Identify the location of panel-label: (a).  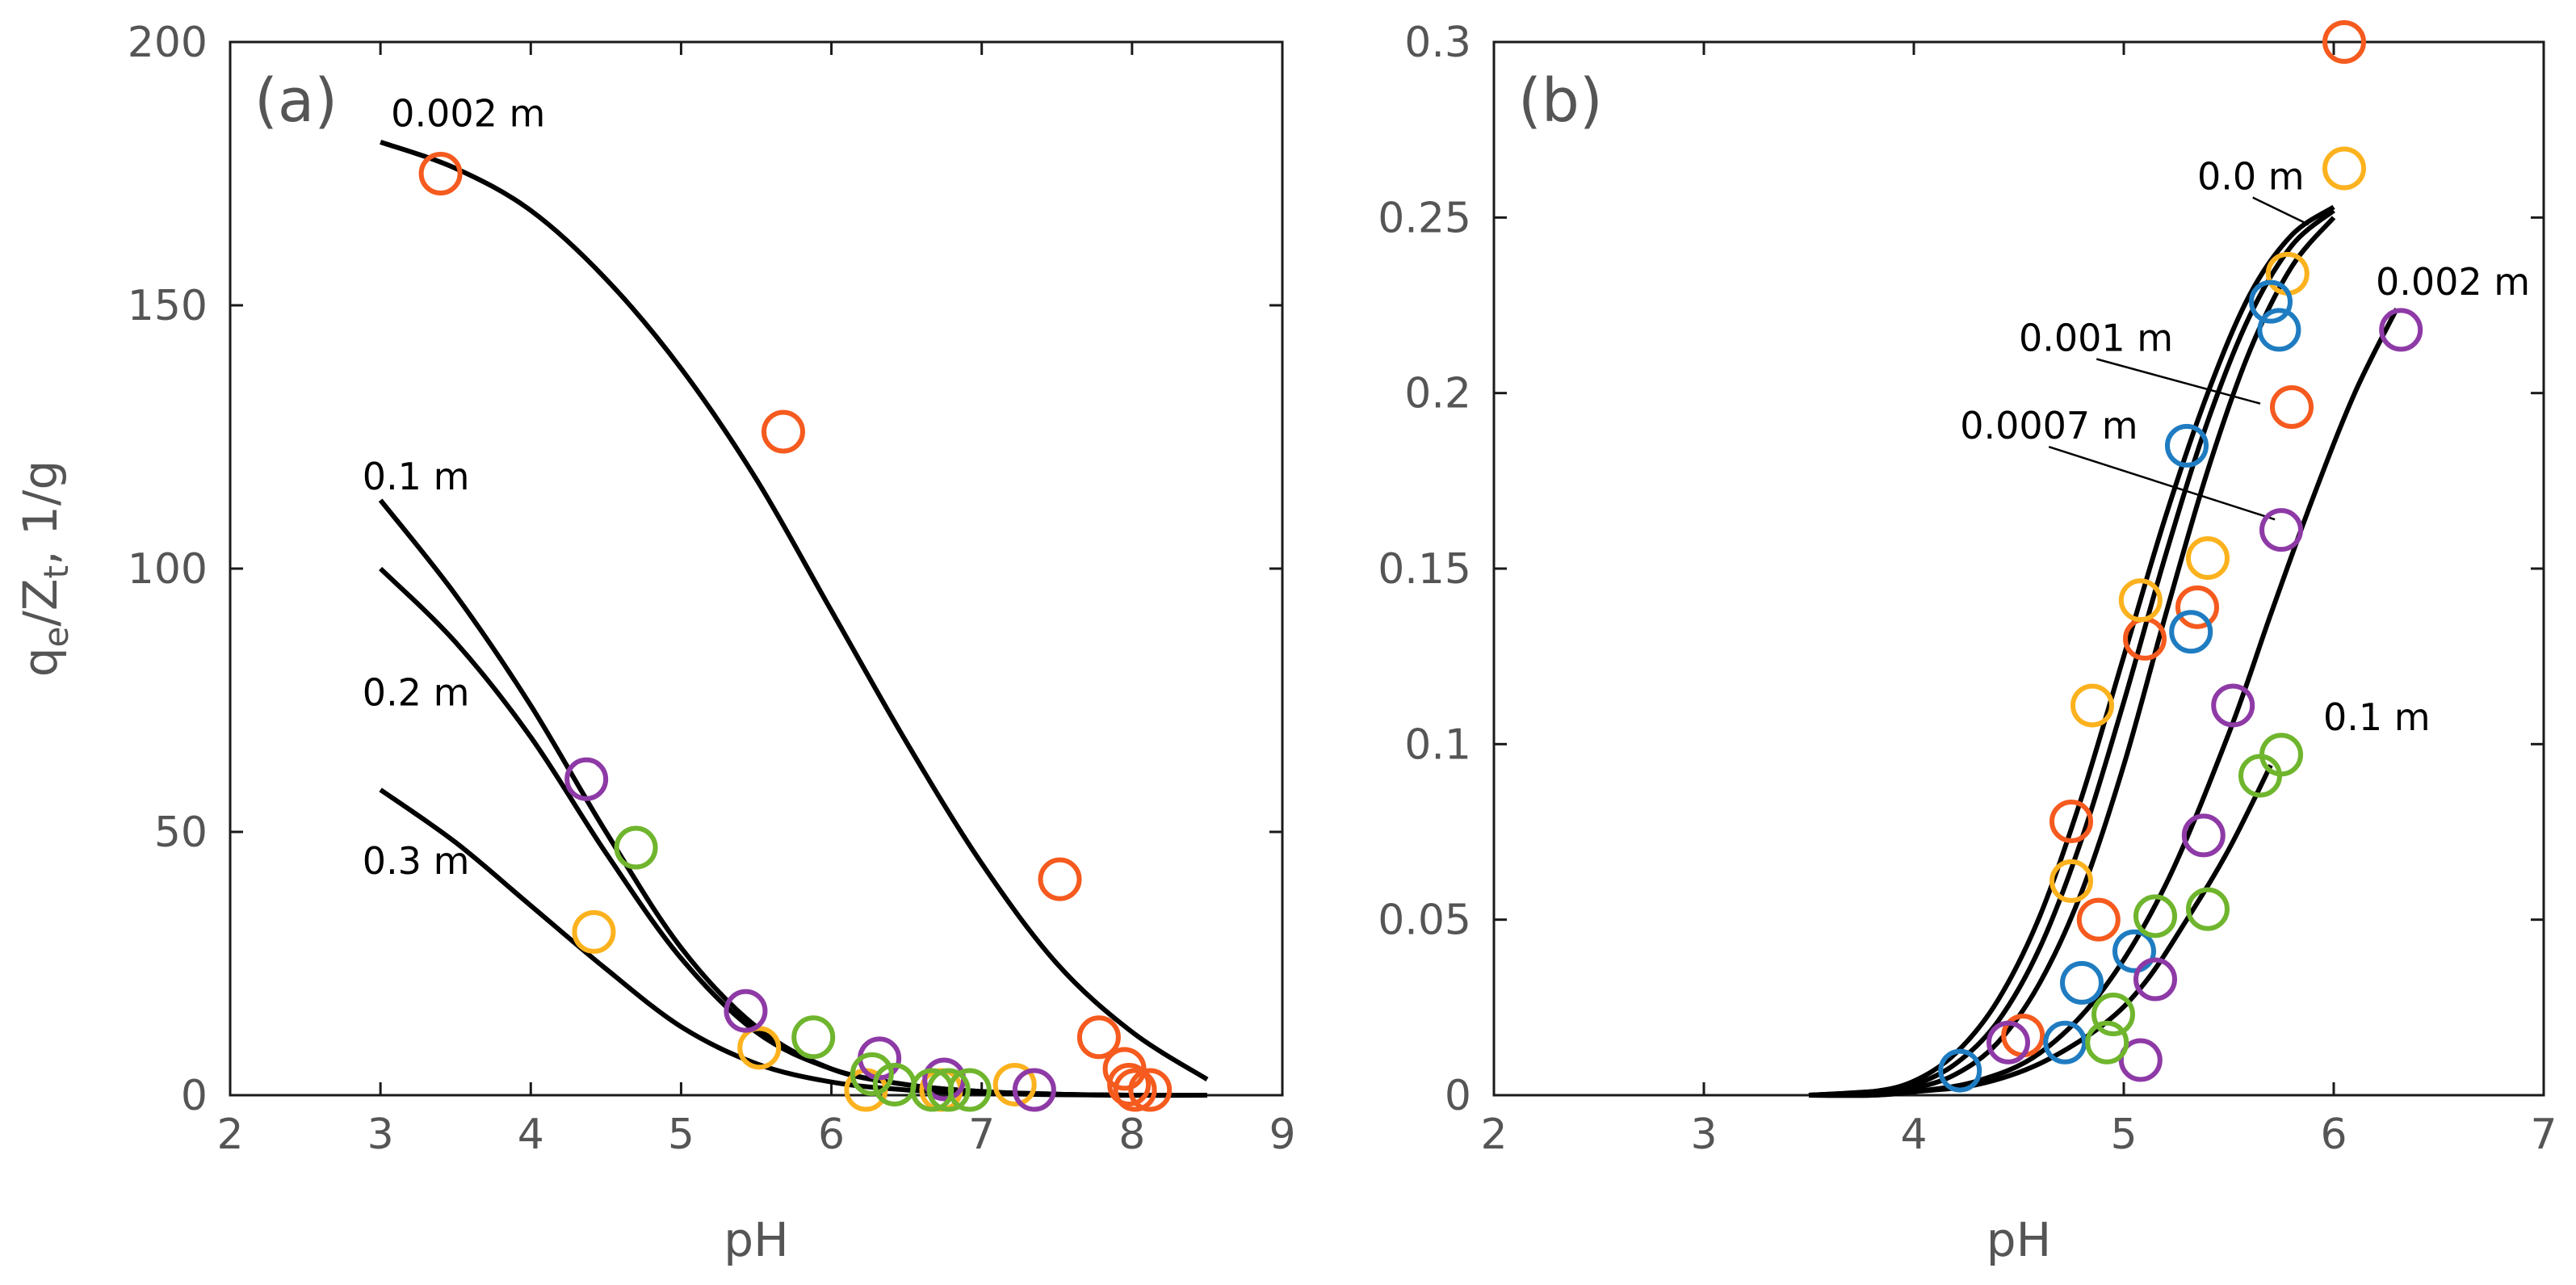
(296, 101).